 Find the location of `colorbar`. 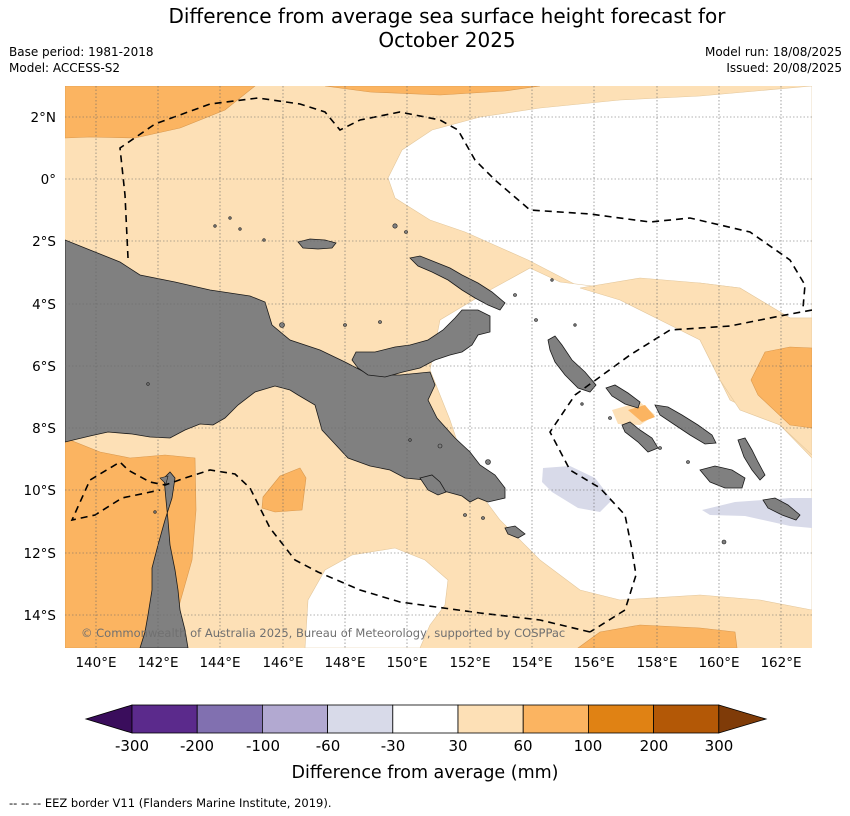

colorbar is located at coordinates (426, 719).